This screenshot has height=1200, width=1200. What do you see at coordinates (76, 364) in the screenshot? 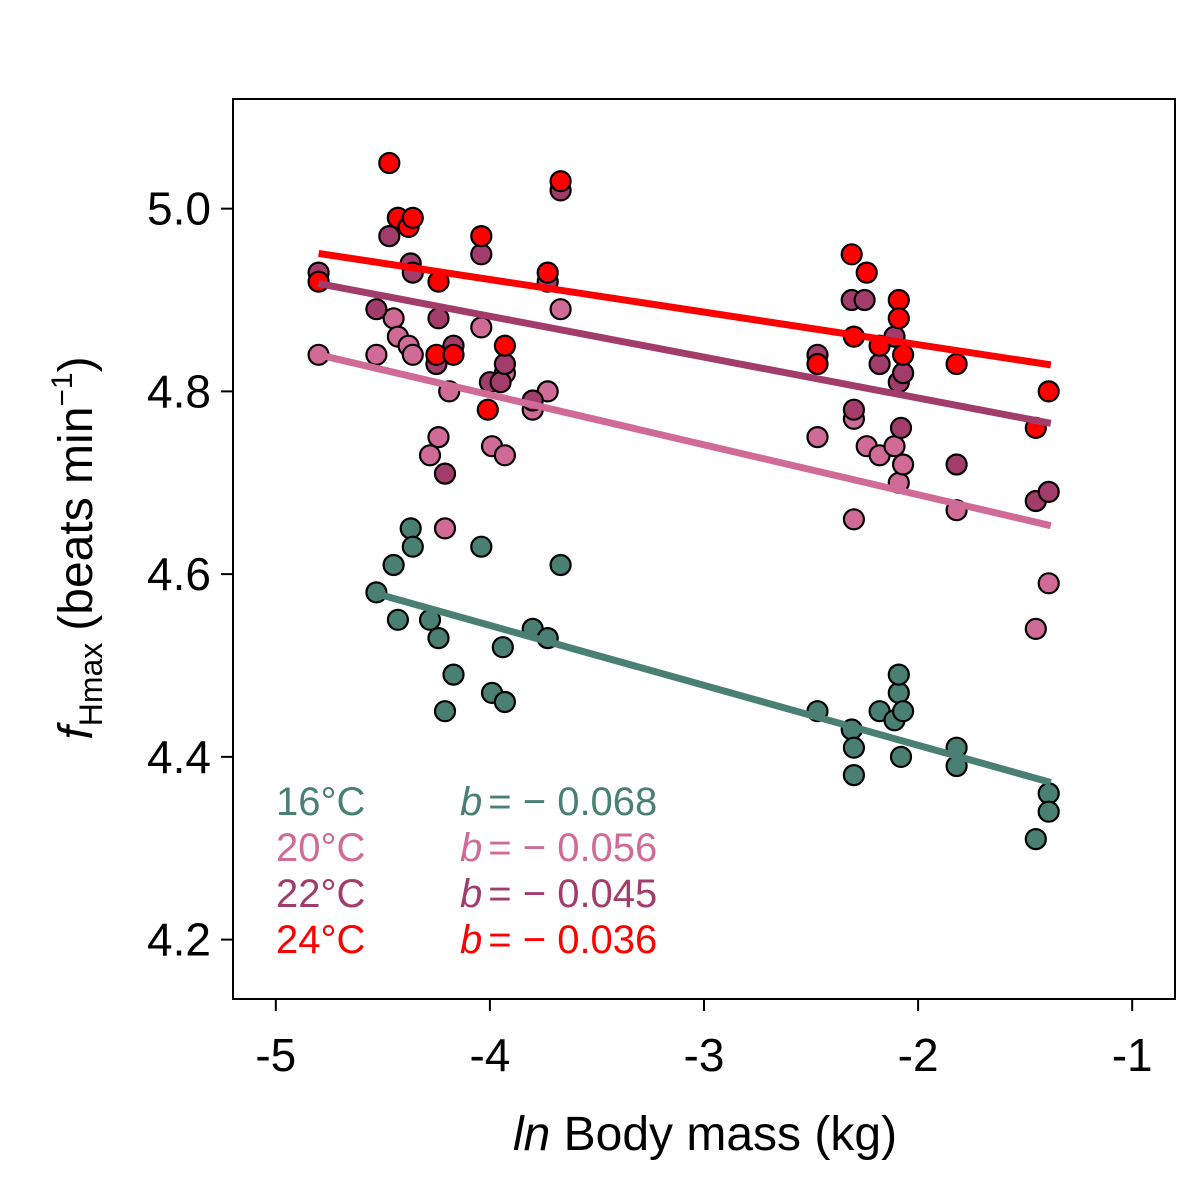
I see `y-axis-close: )` at bounding box center [76, 364].